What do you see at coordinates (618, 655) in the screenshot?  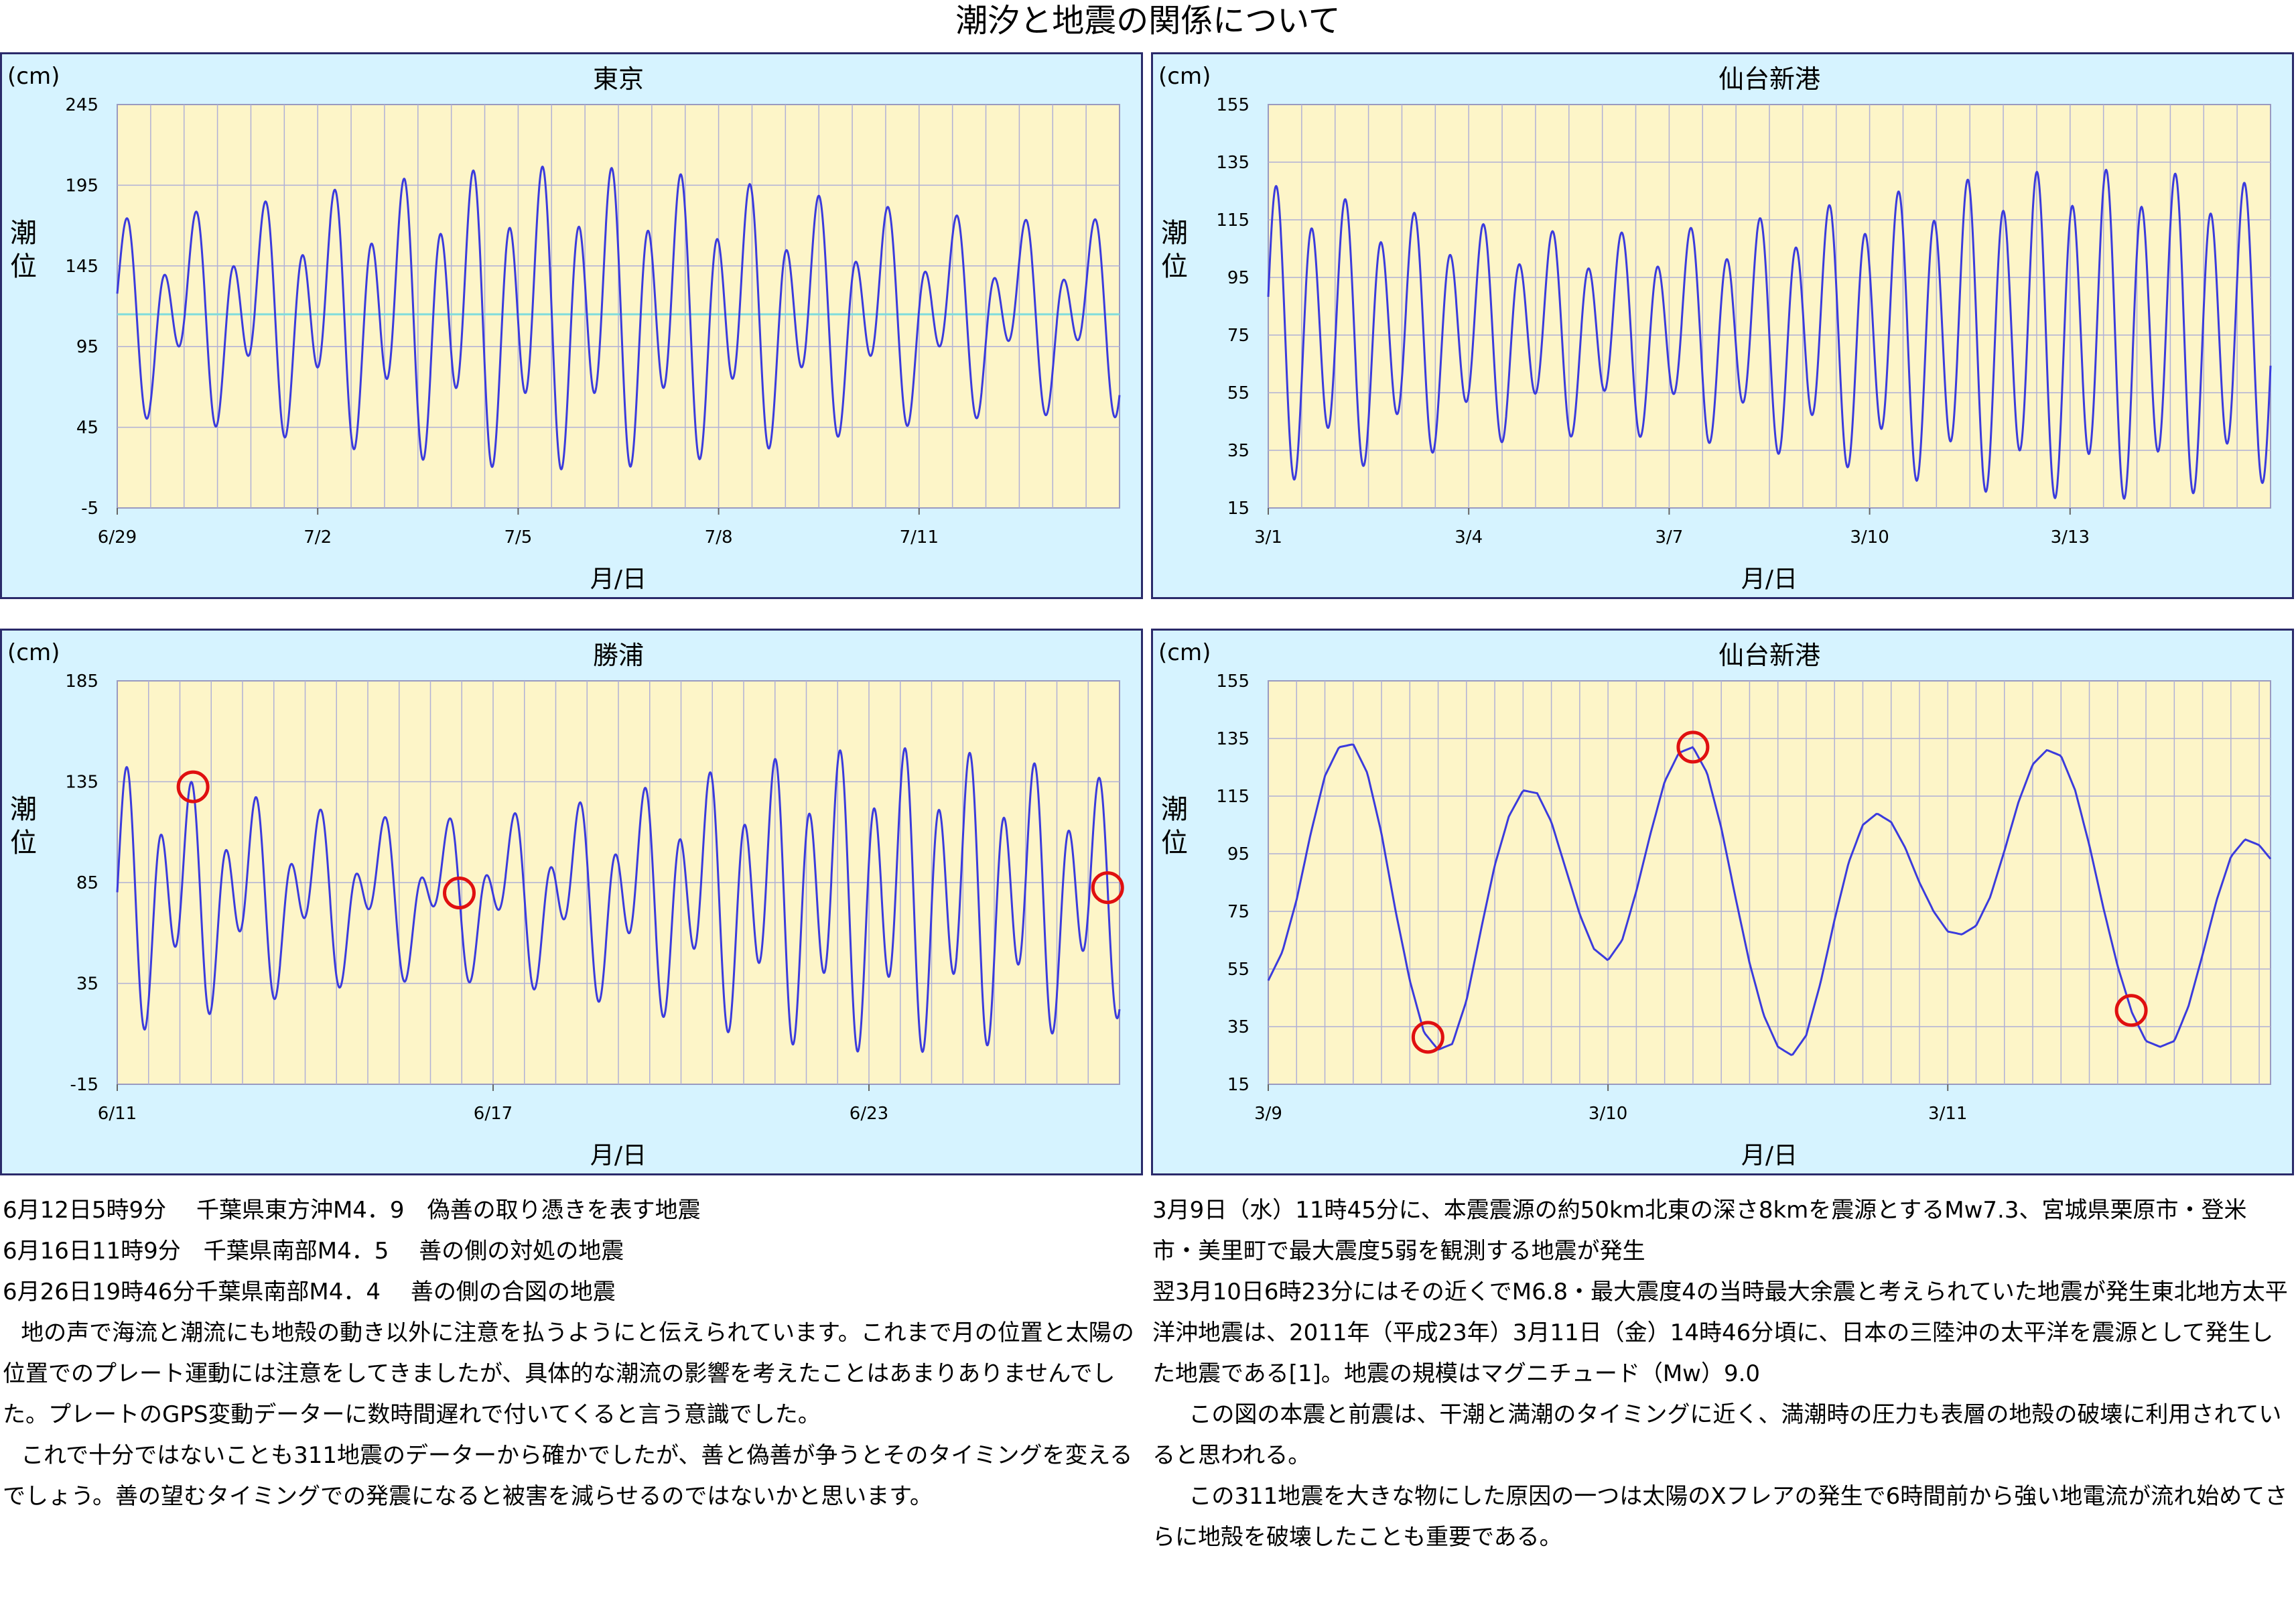 I see `chart-title: 勝浦` at bounding box center [618, 655].